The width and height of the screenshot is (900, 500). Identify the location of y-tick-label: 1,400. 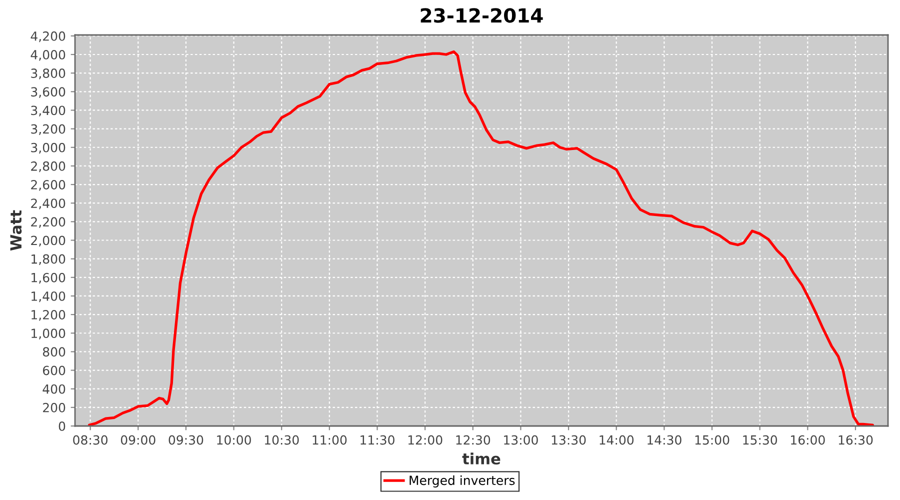
(49, 296).